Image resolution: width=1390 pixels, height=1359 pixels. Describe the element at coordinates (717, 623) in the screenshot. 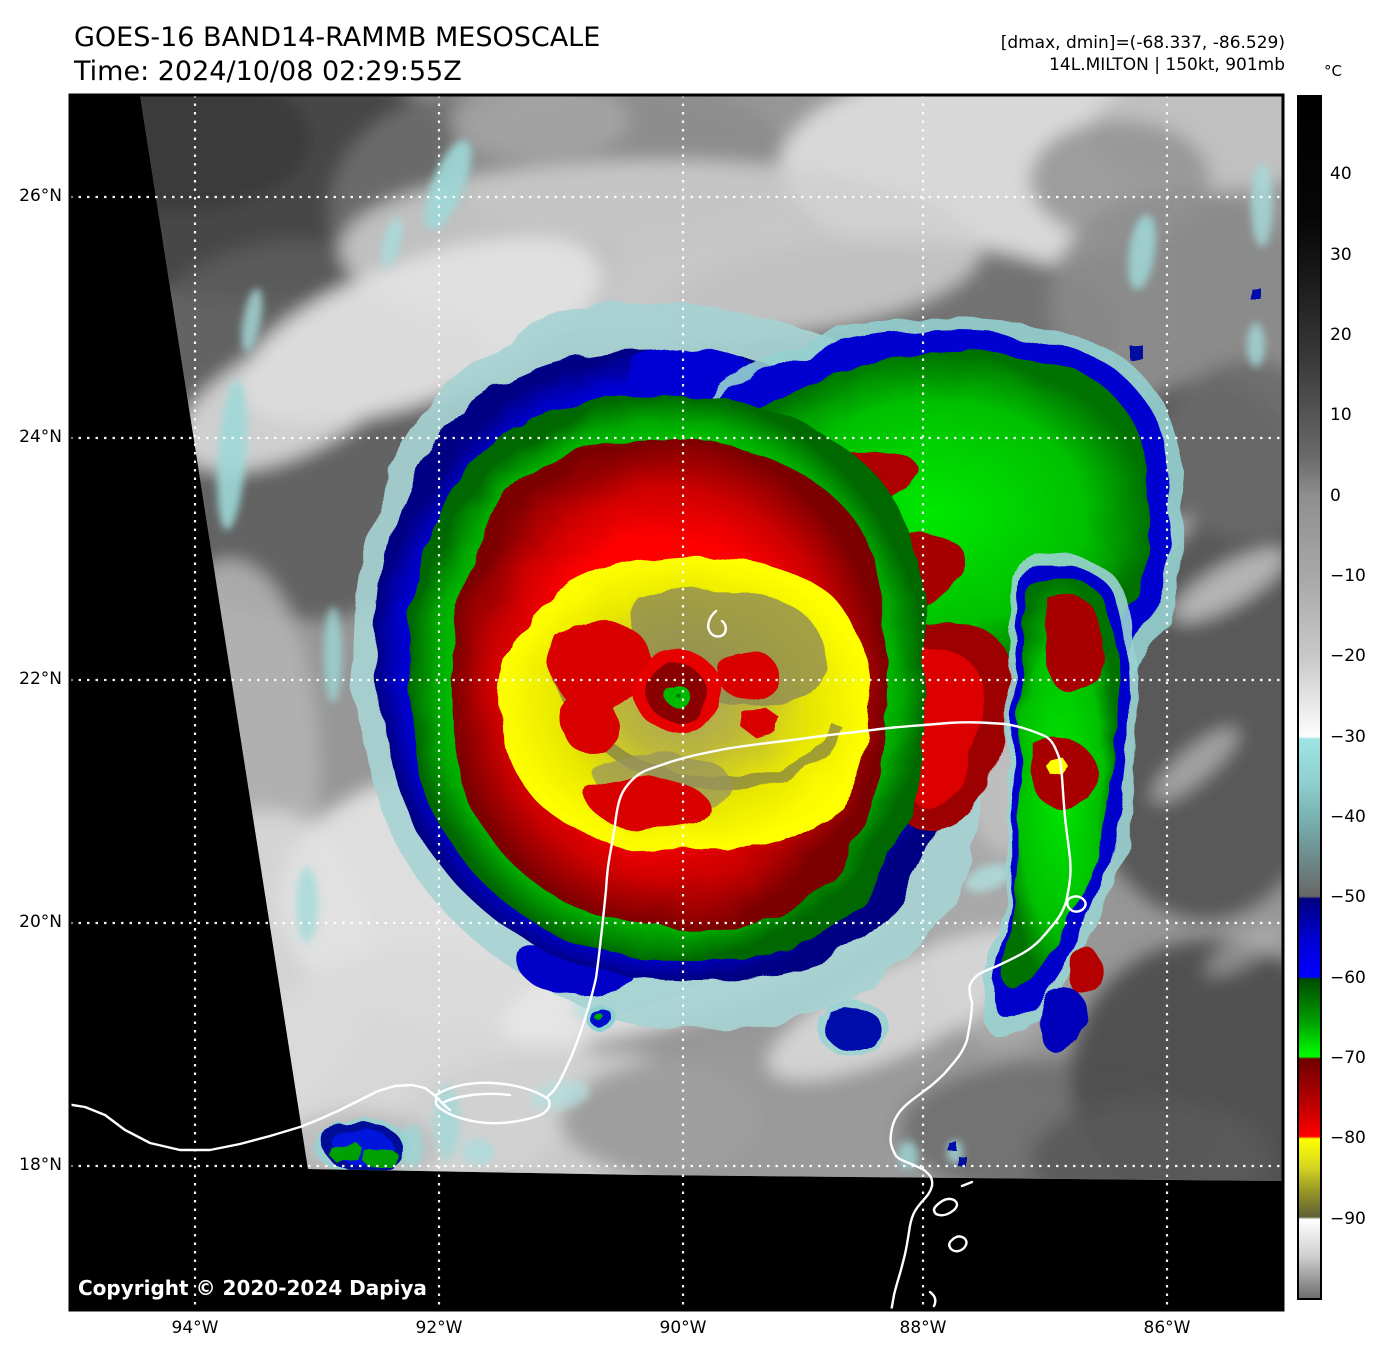

I see `alacranes-reef` at that location.